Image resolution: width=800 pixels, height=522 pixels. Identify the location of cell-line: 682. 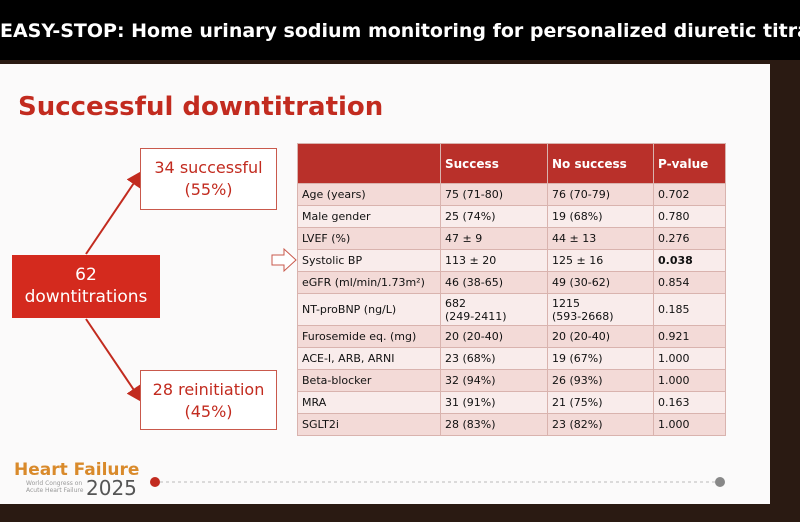
(455, 303).